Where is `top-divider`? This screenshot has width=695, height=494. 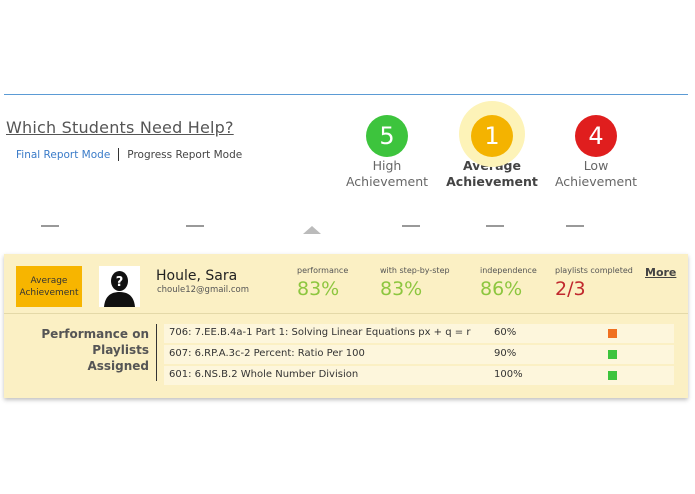 top-divider is located at coordinates (346, 94).